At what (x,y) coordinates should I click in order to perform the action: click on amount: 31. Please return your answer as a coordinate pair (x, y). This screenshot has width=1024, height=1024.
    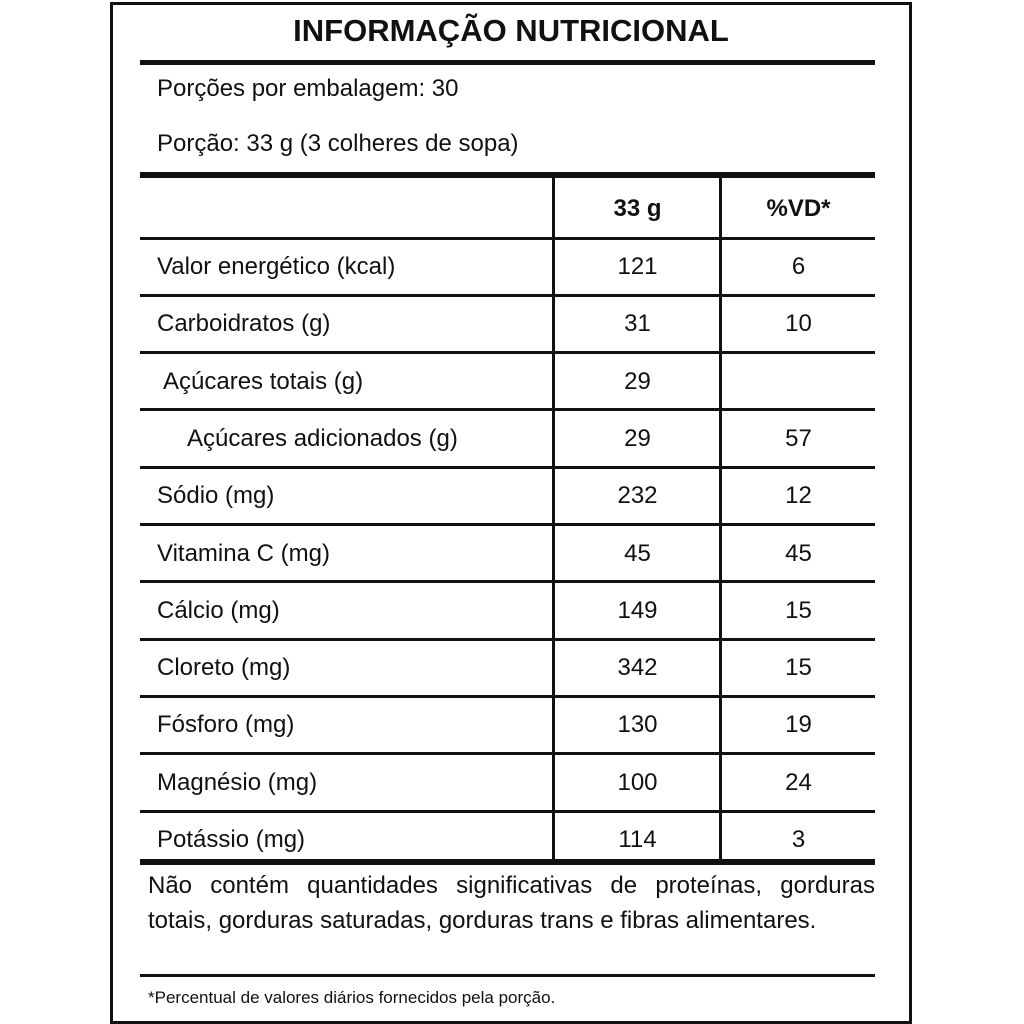
    Looking at the image, I should click on (637, 324).